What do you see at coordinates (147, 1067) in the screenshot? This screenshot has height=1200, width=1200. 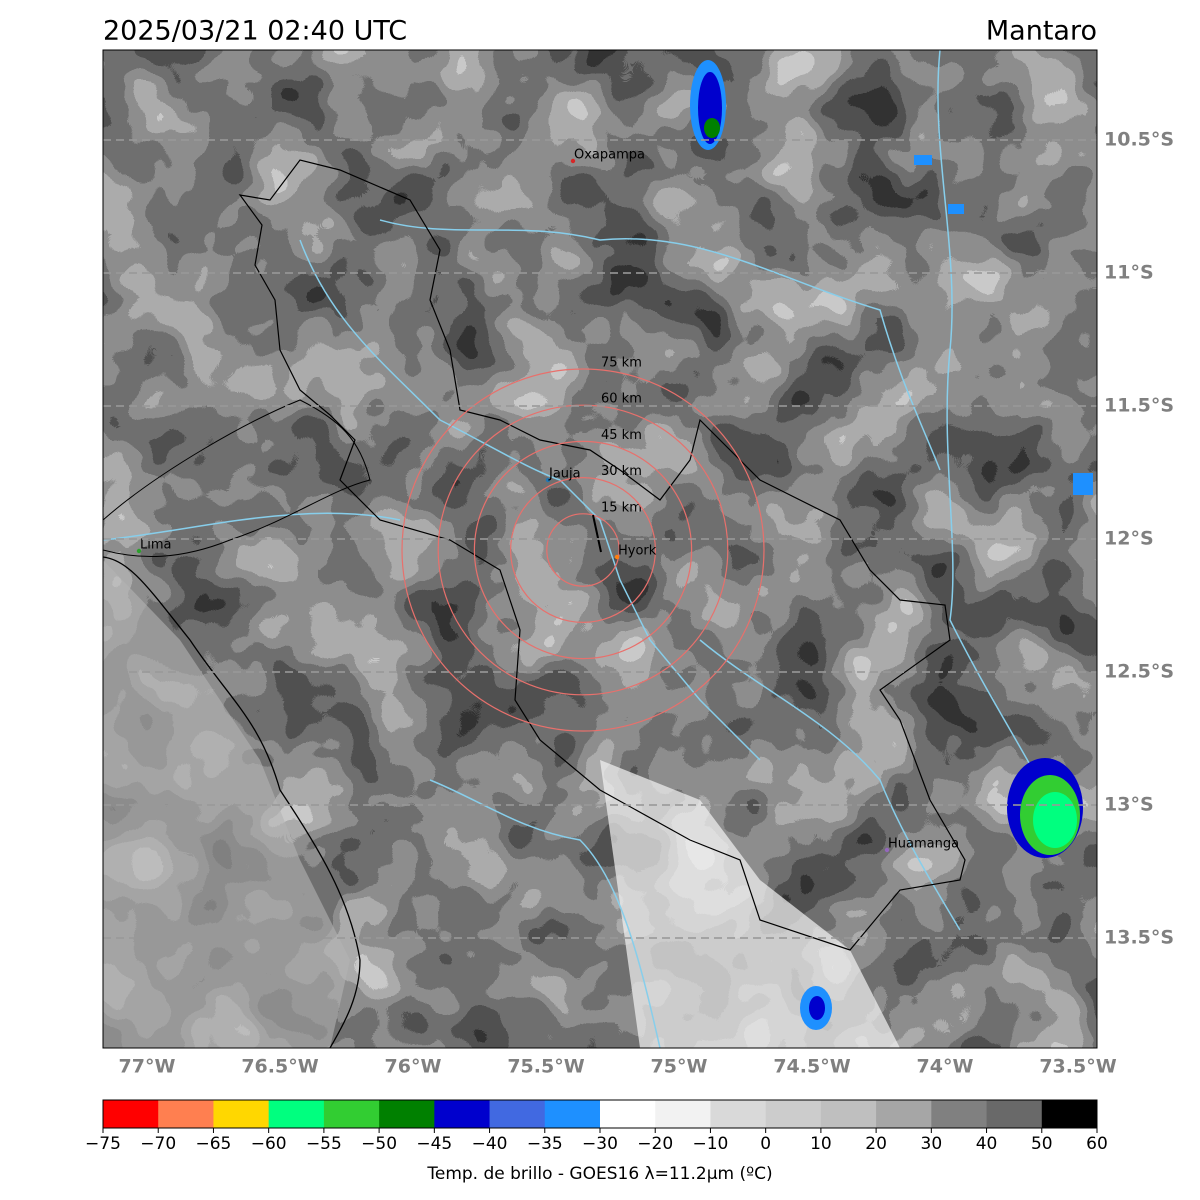 I see `lon-label: 77°W` at bounding box center [147, 1067].